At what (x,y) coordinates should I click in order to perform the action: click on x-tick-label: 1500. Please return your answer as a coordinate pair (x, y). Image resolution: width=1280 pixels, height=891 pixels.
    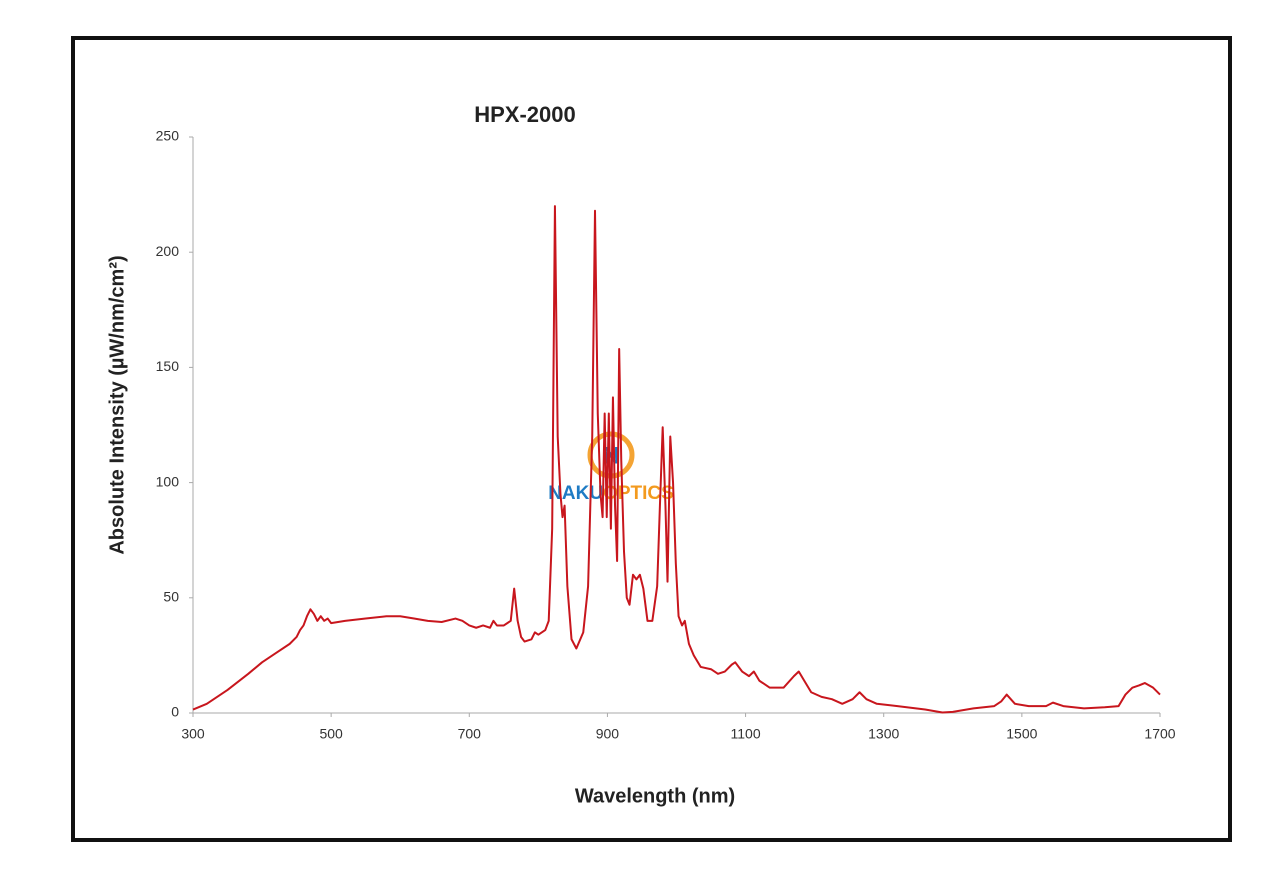
    Looking at the image, I should click on (1021, 734).